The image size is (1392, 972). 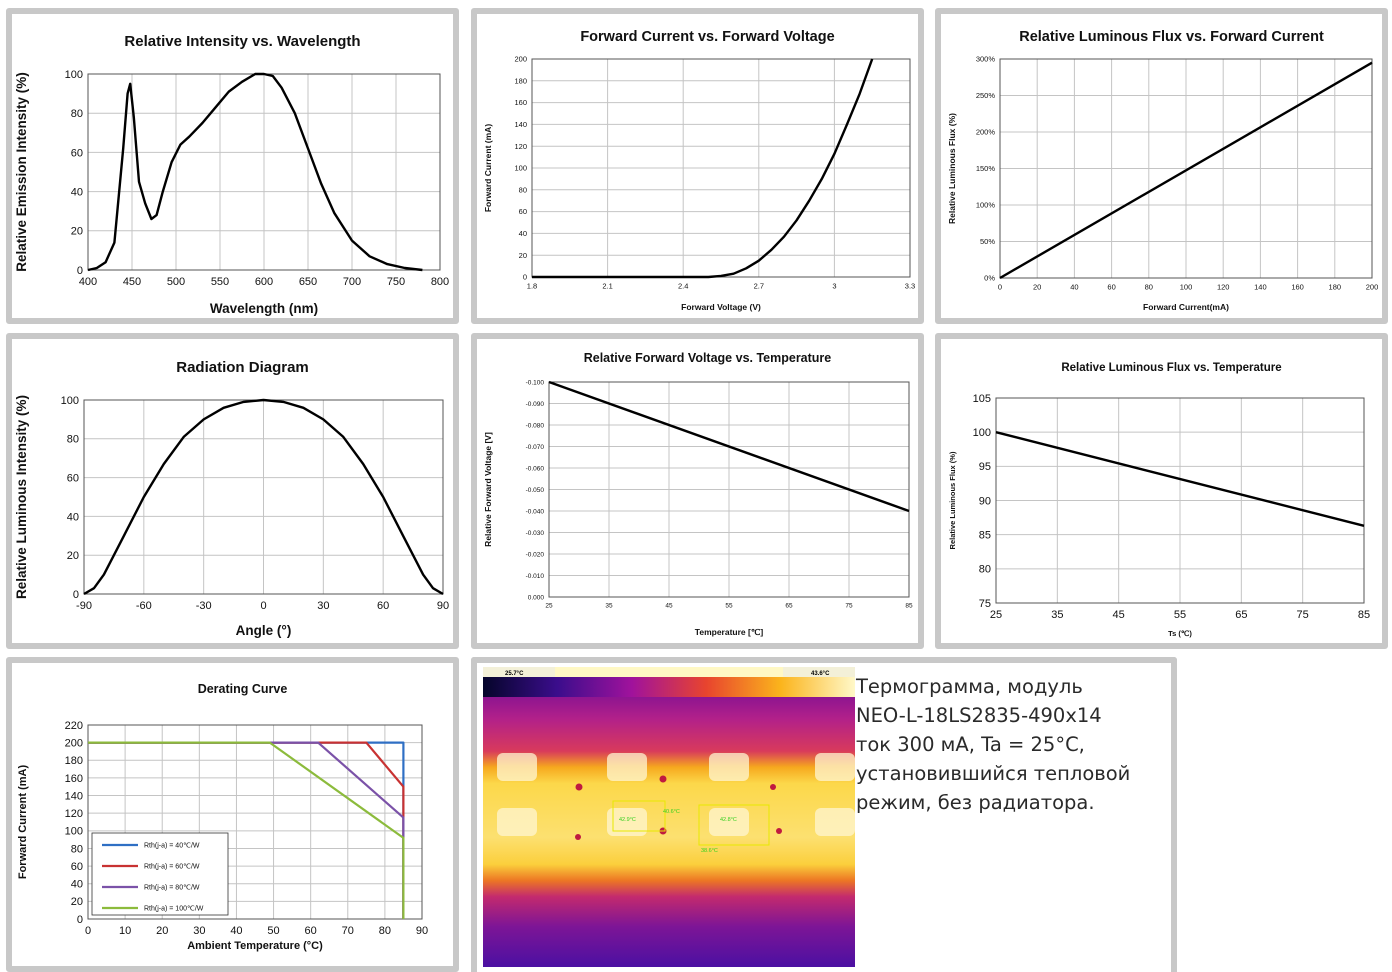 I want to click on y-tick-label: -0.090, so click(x=535, y=404).